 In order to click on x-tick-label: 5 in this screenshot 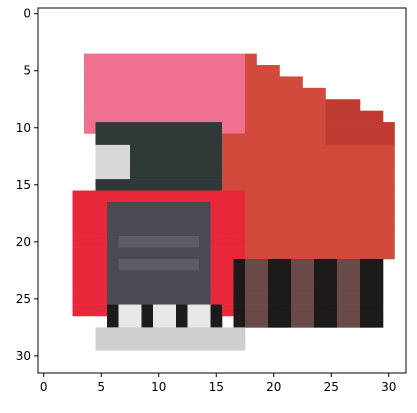, I will do `click(101, 387)`.